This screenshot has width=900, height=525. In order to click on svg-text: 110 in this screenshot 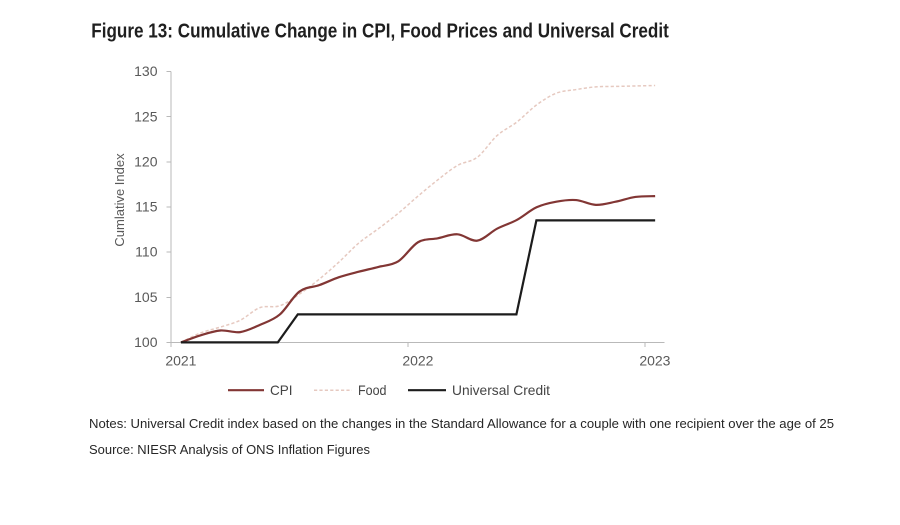, I will do `click(146, 252)`.